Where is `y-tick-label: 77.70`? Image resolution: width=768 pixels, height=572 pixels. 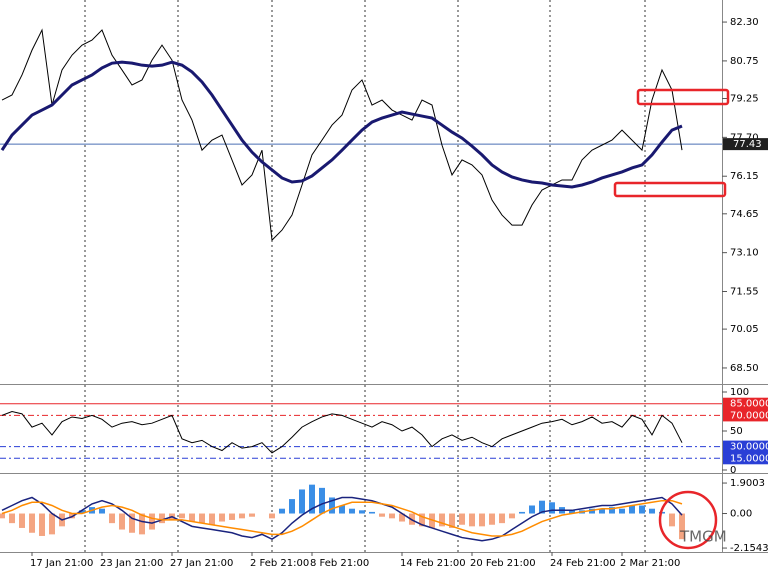 y-tick-label: 77.70 is located at coordinates (744, 137).